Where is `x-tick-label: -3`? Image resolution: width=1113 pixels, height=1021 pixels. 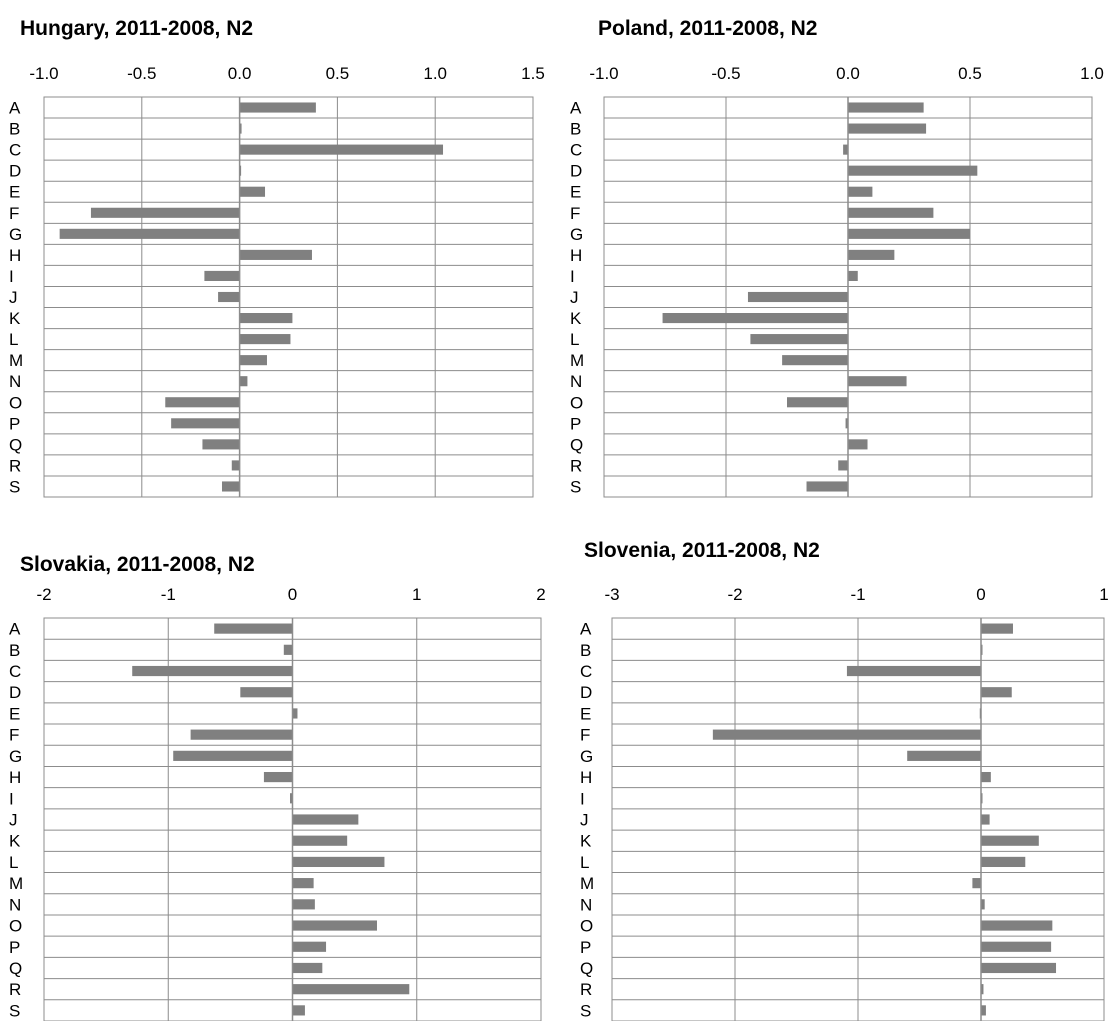
x-tick-label: -3 is located at coordinates (611, 594).